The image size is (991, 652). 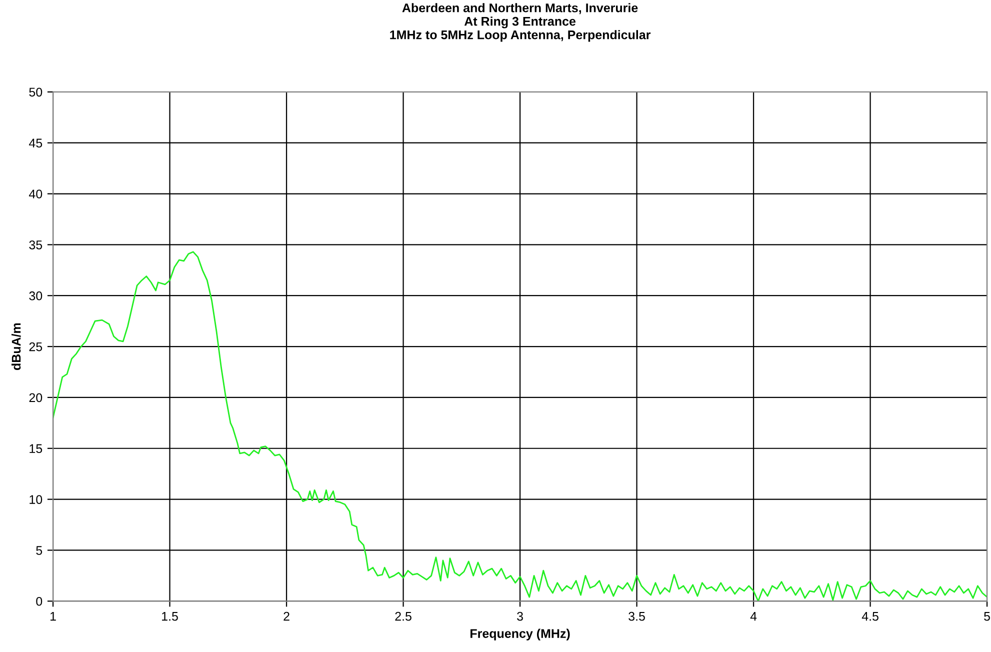 What do you see at coordinates (987, 616) in the screenshot?
I see `x-tick-label: 5` at bounding box center [987, 616].